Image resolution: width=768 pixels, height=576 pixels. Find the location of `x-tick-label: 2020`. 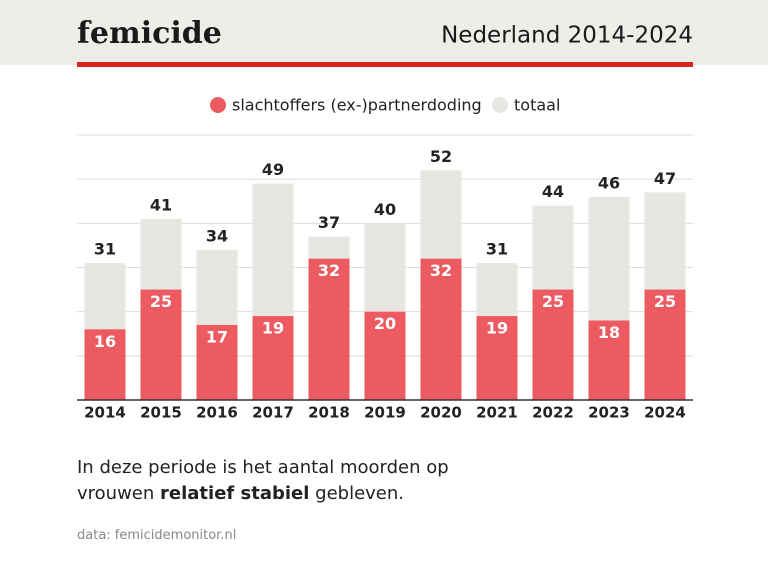

x-tick-label: 2020 is located at coordinates (441, 413).